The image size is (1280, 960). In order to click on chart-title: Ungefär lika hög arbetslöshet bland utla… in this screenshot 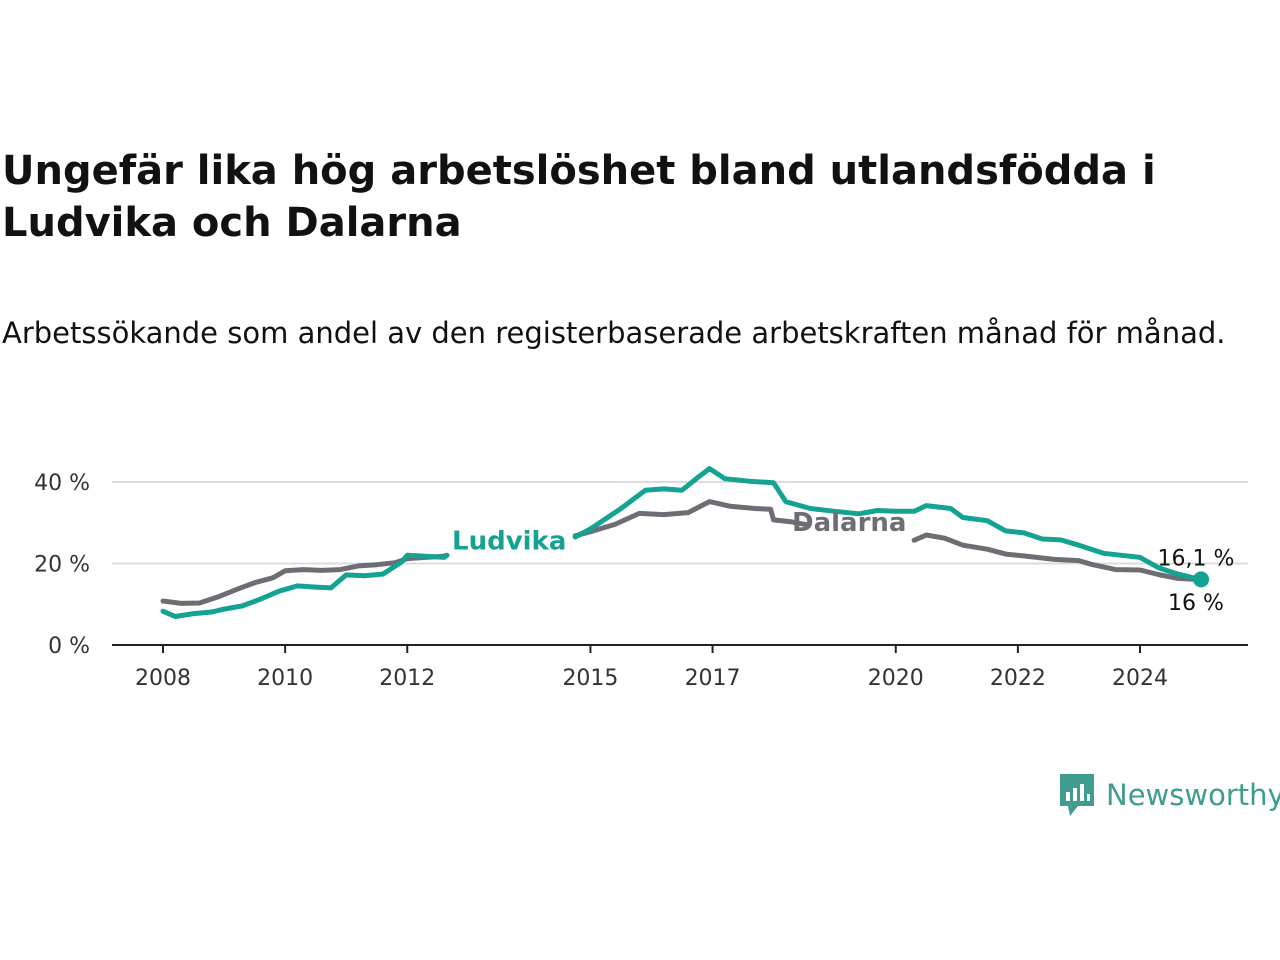, I will do `click(579, 197)`.